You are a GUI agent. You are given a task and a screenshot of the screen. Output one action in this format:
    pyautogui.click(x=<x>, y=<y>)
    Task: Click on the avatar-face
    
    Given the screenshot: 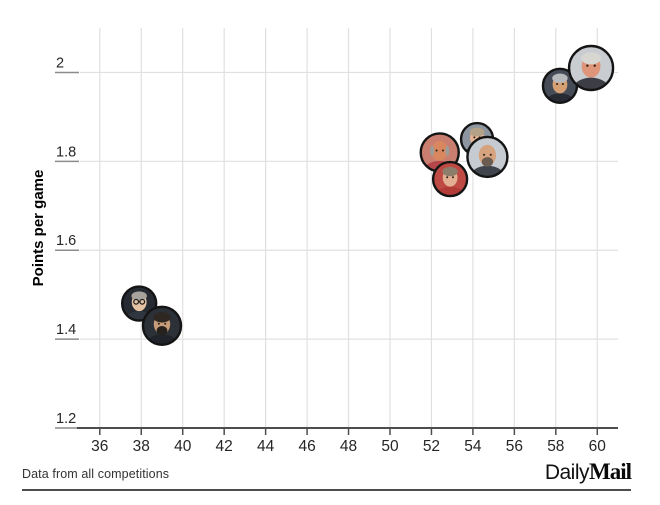 What is the action you would take?
    pyautogui.click(x=439, y=150)
    